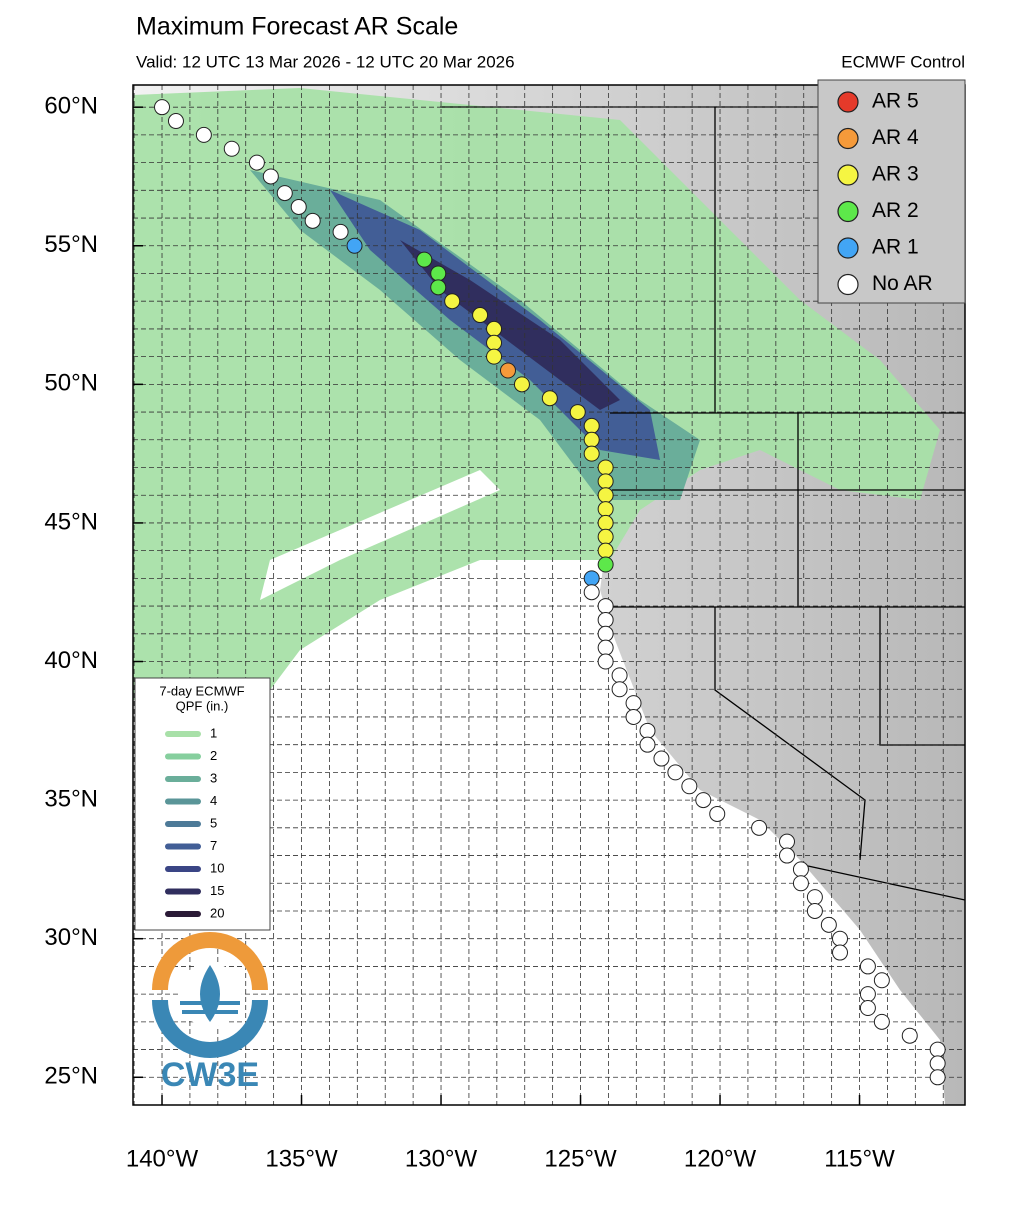  I want to click on qpf-label: 3, so click(213, 777).